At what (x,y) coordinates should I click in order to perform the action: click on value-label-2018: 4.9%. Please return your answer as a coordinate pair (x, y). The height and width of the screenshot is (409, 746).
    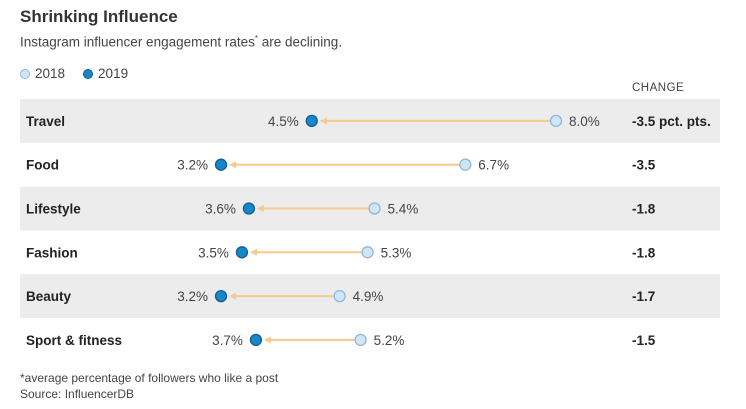
    Looking at the image, I should click on (368, 296).